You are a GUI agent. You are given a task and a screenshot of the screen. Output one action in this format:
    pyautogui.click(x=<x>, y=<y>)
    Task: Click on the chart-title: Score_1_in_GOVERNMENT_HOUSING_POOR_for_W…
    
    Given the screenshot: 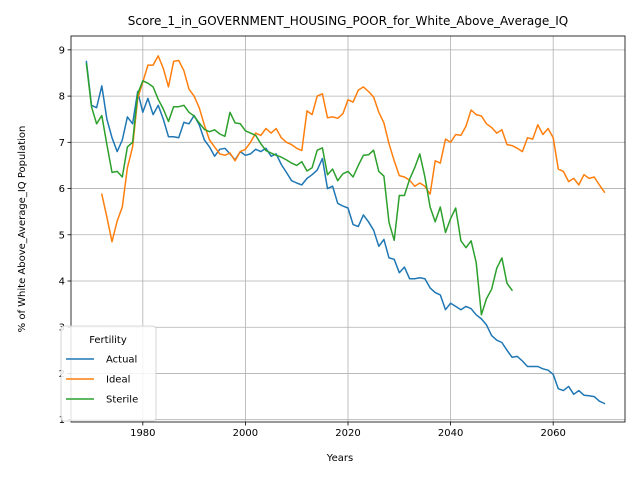 What is the action you would take?
    pyautogui.click(x=348, y=21)
    